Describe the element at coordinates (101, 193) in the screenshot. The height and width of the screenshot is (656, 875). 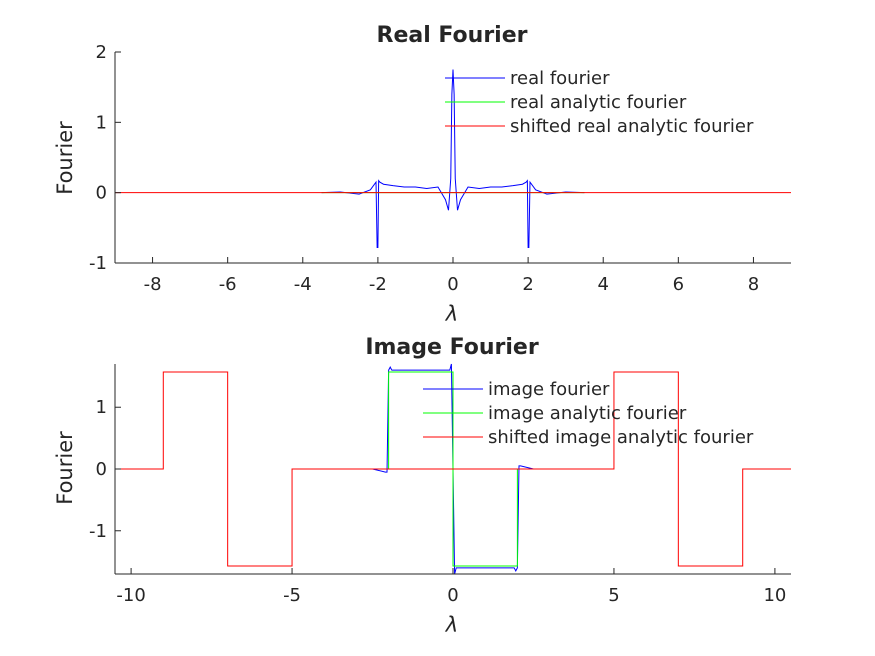
I see `real-fourier-ytick-label: 0` at that location.